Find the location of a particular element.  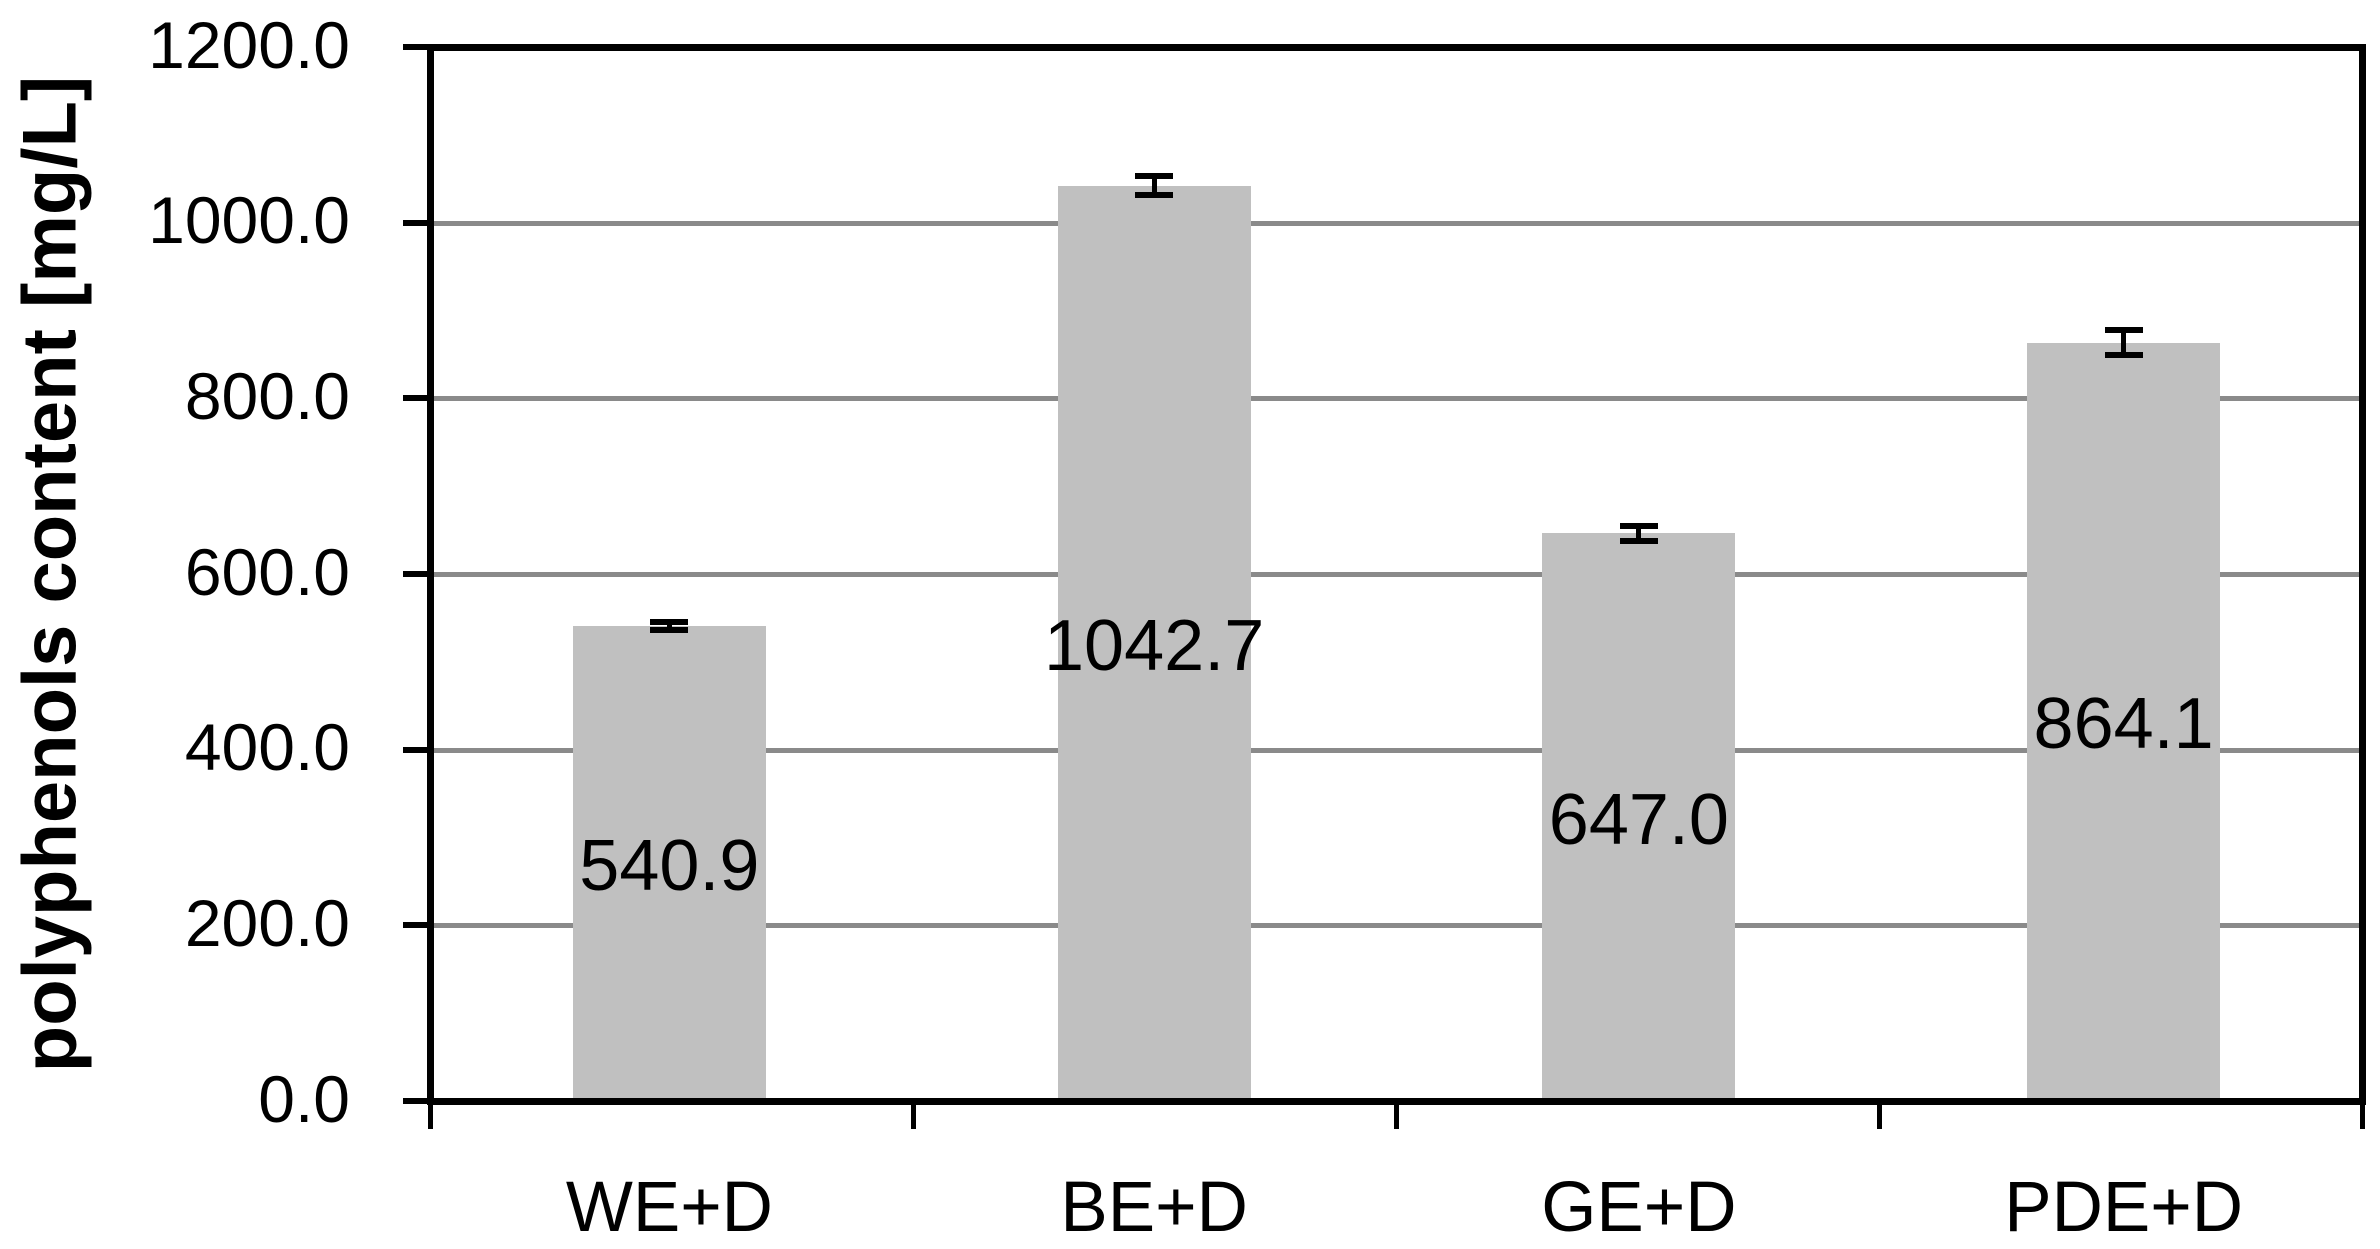

bar-value-label: 1042.7 is located at coordinates (1154, 645).